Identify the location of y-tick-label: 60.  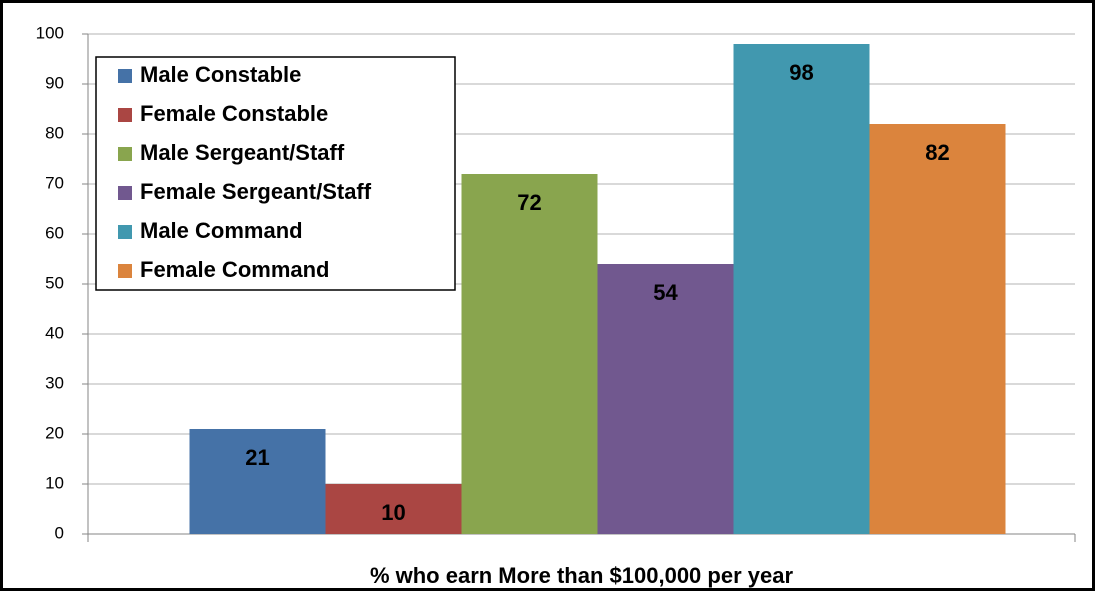
(54, 232).